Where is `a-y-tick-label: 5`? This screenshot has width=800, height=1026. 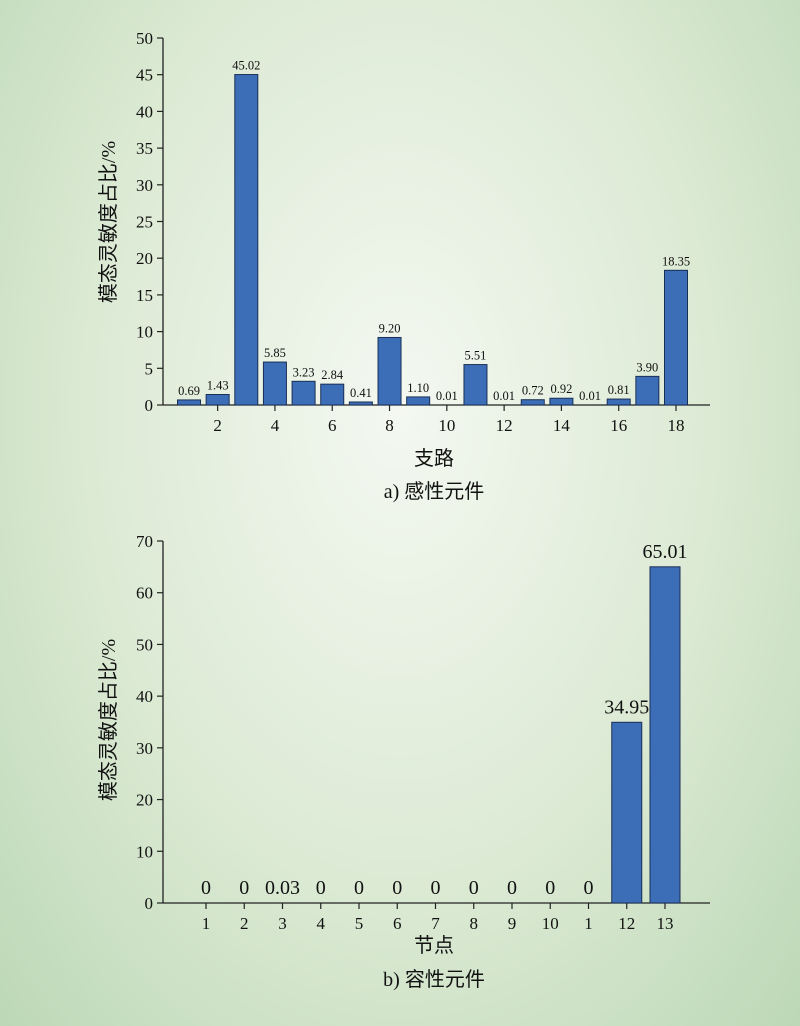
a-y-tick-label: 5 is located at coordinates (149, 368).